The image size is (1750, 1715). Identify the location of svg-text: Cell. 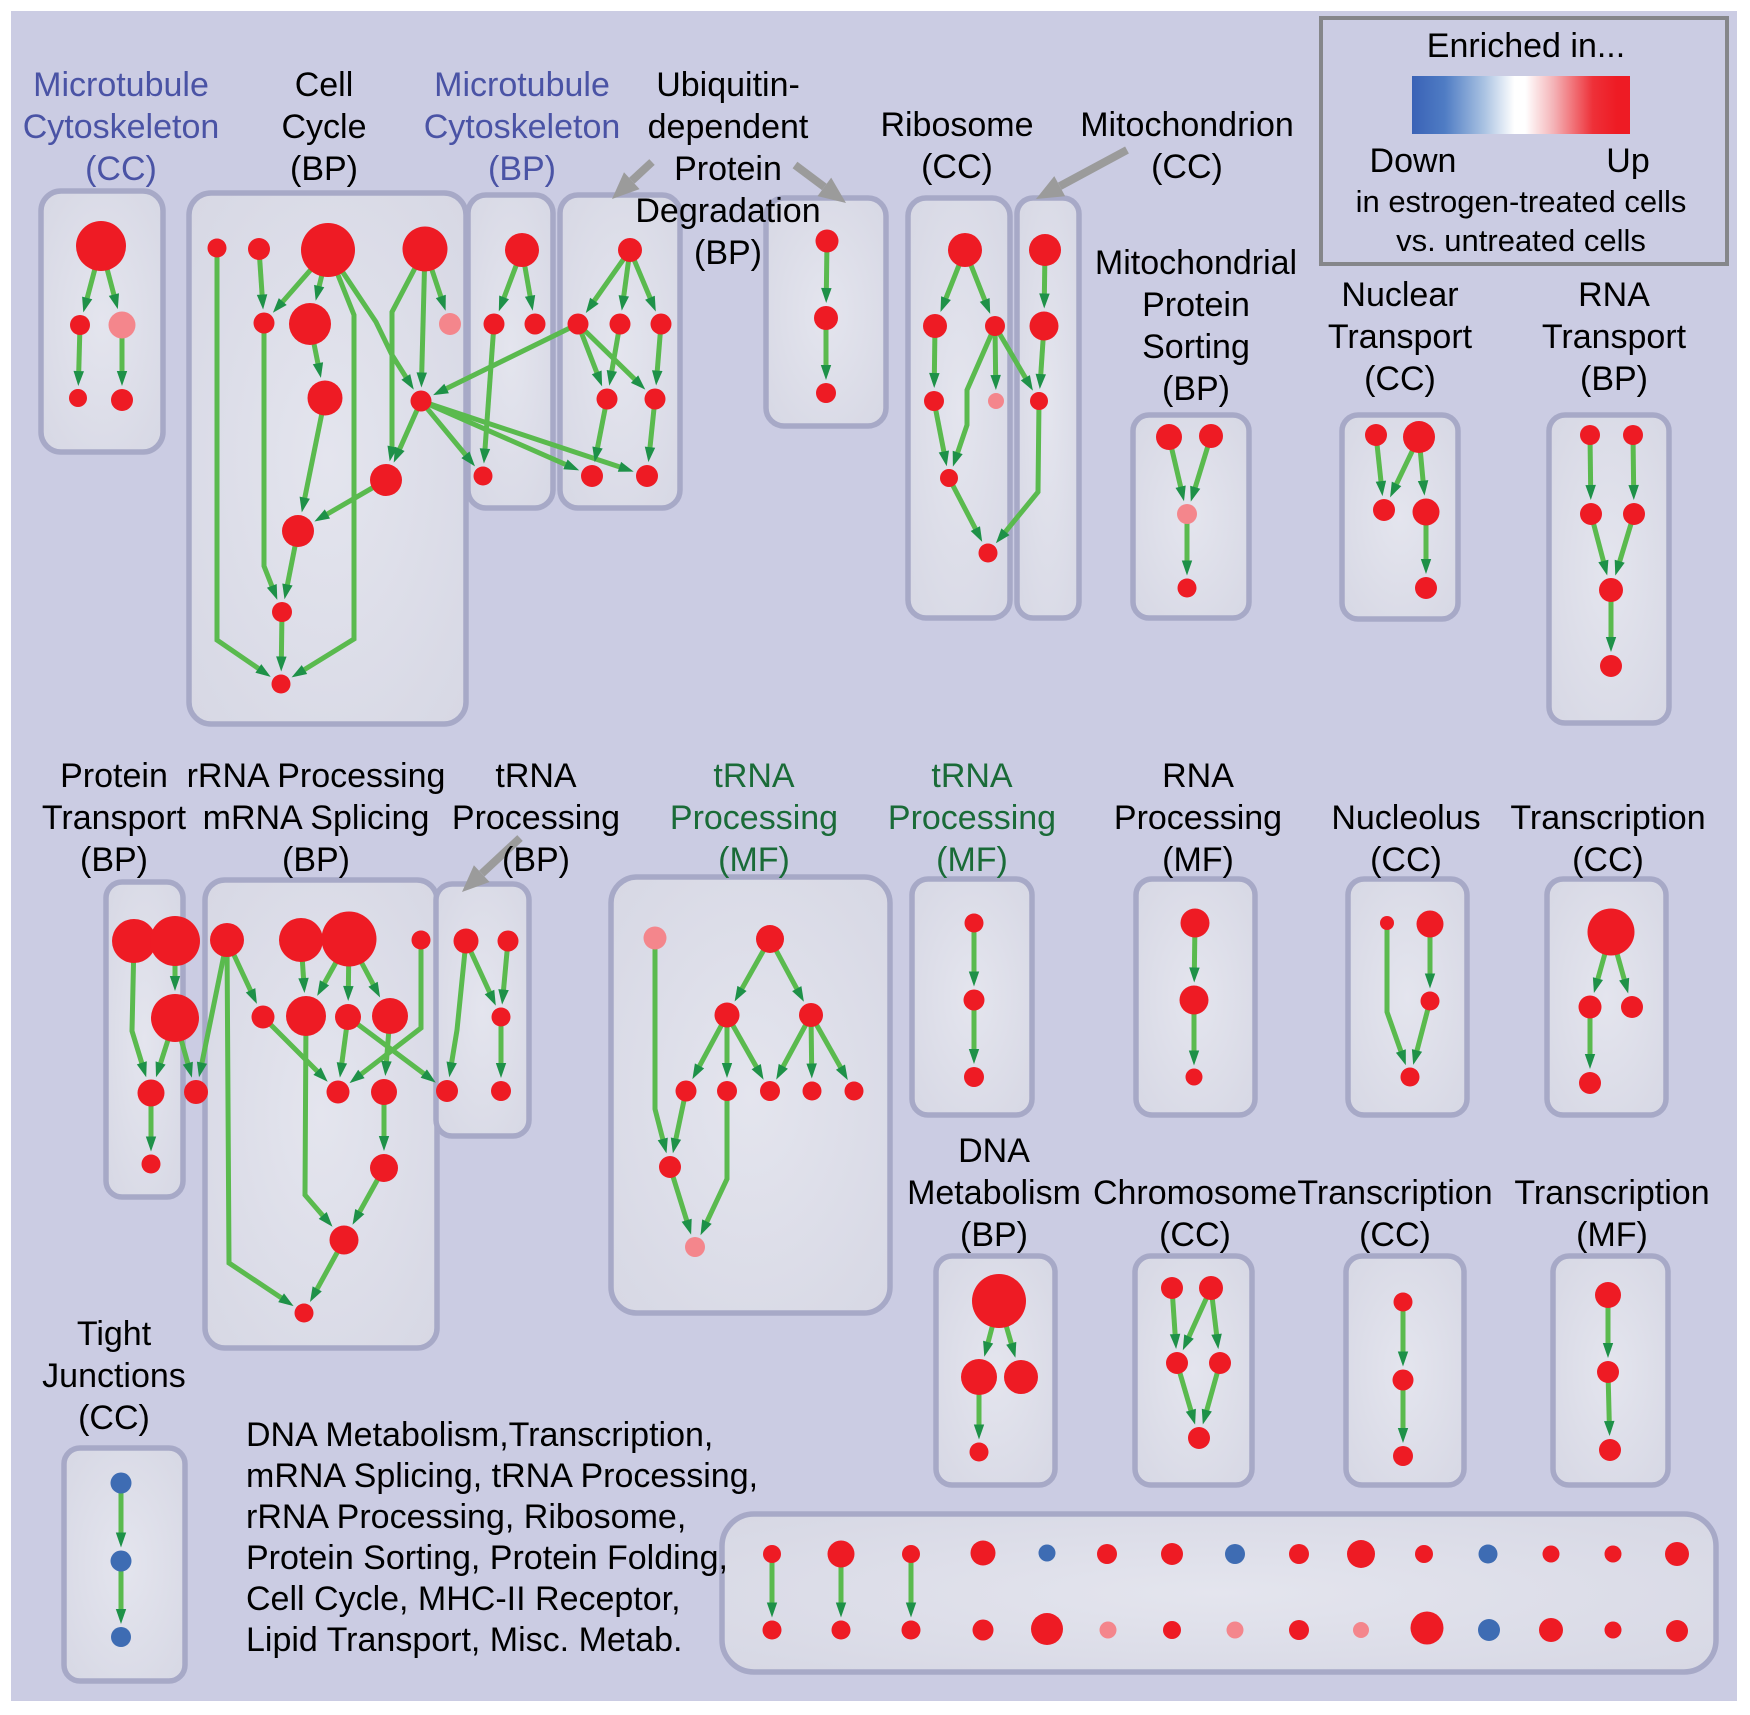
(324, 85).